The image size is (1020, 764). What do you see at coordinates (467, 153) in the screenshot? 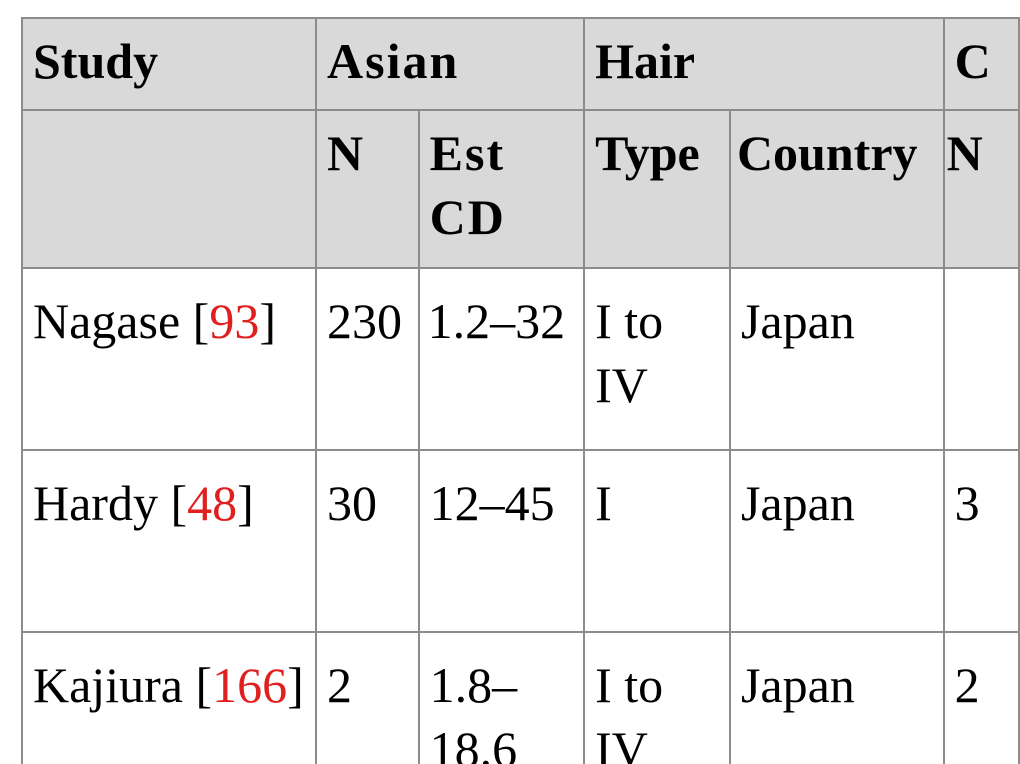
I see `header-est-label: Est` at bounding box center [467, 153].